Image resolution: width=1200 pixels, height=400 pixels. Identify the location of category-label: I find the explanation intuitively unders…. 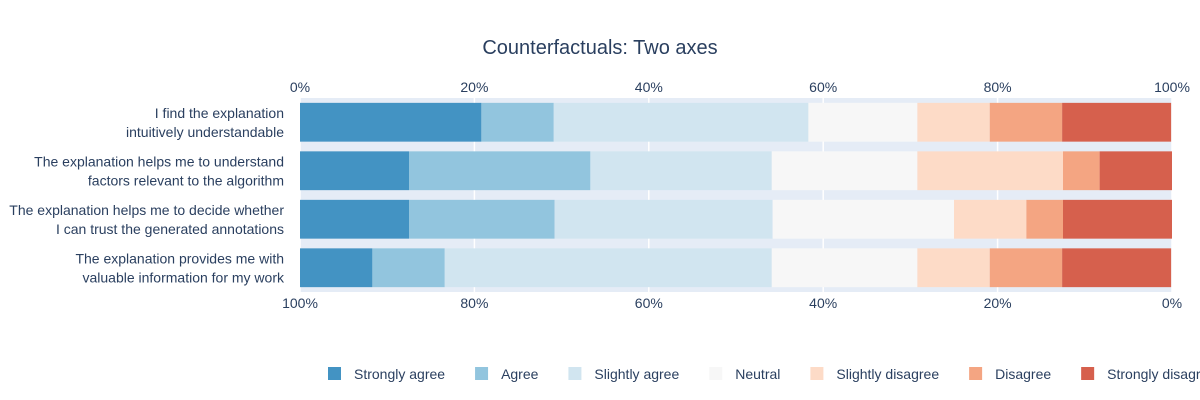
(205, 122).